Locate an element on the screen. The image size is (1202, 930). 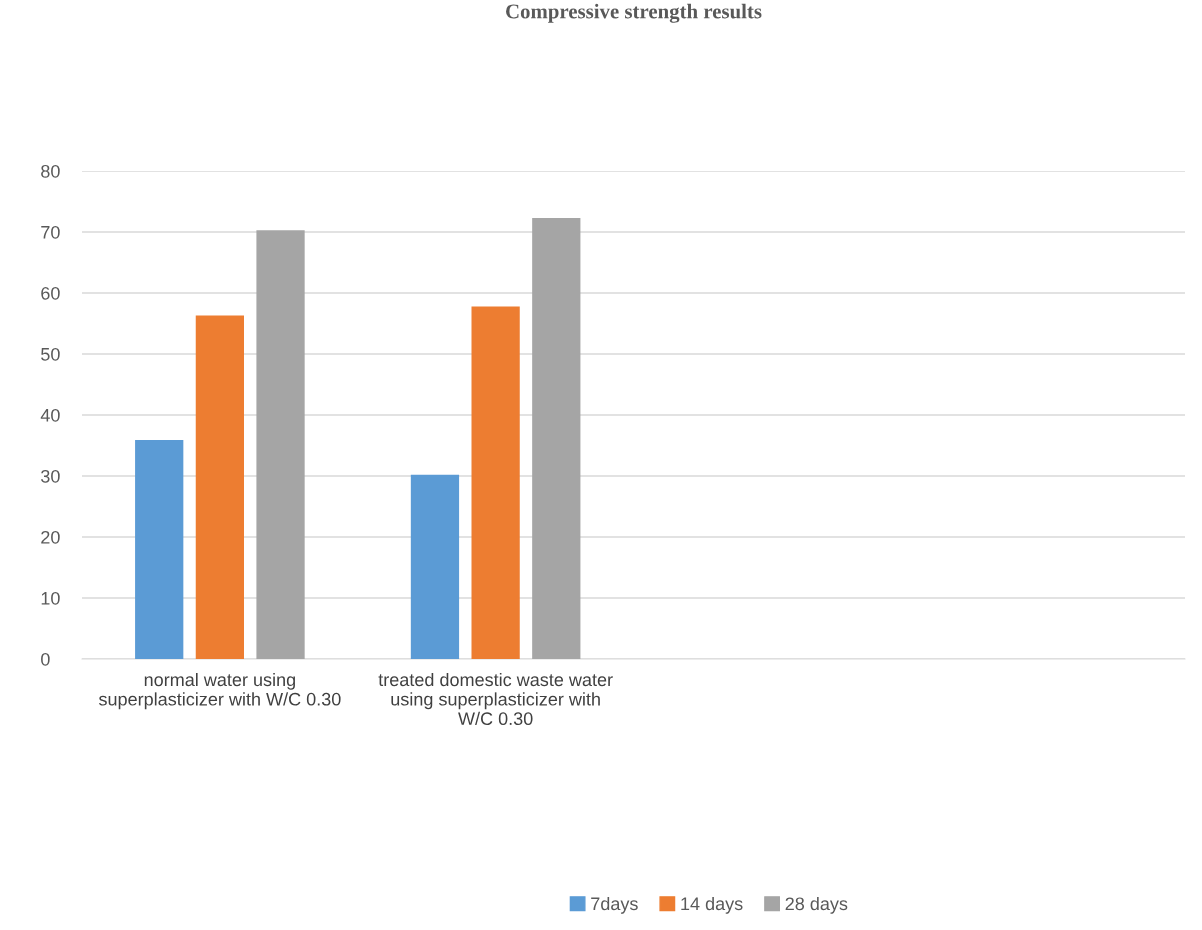
y-tick-label: 30 is located at coordinates (50, 476).